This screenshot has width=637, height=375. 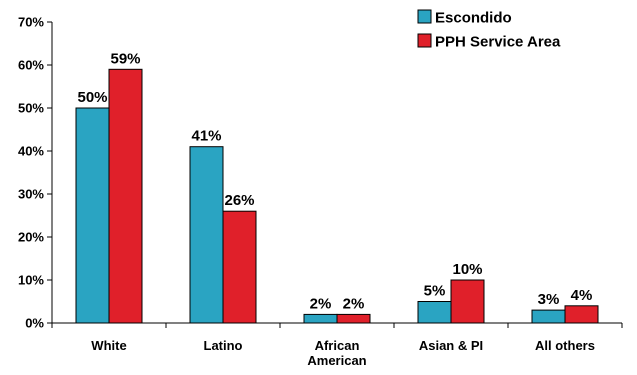 I want to click on y-tick-label: 0%, so click(x=34, y=323).